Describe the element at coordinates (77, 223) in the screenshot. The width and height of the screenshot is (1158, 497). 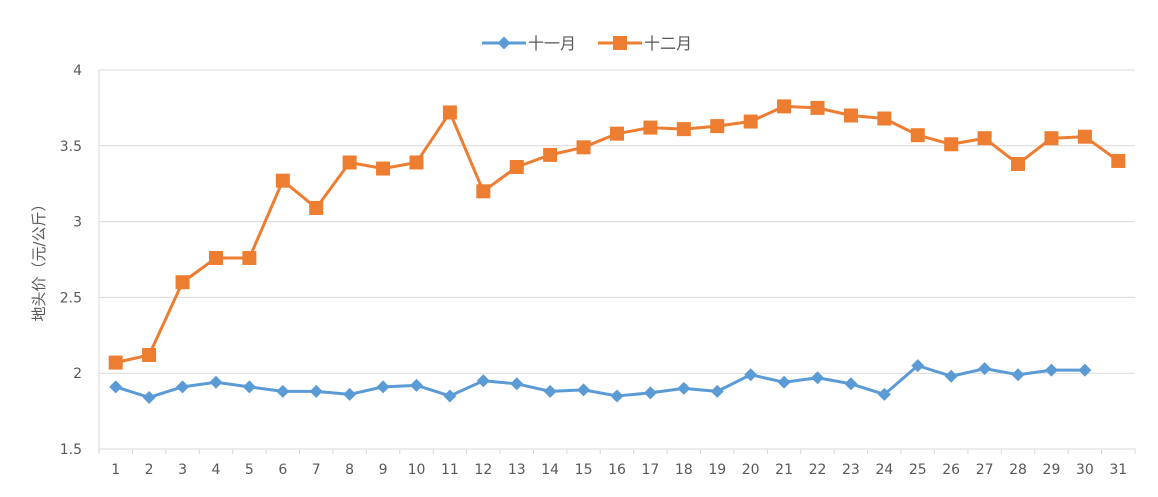
I see `y-tick-label: 3` at that location.